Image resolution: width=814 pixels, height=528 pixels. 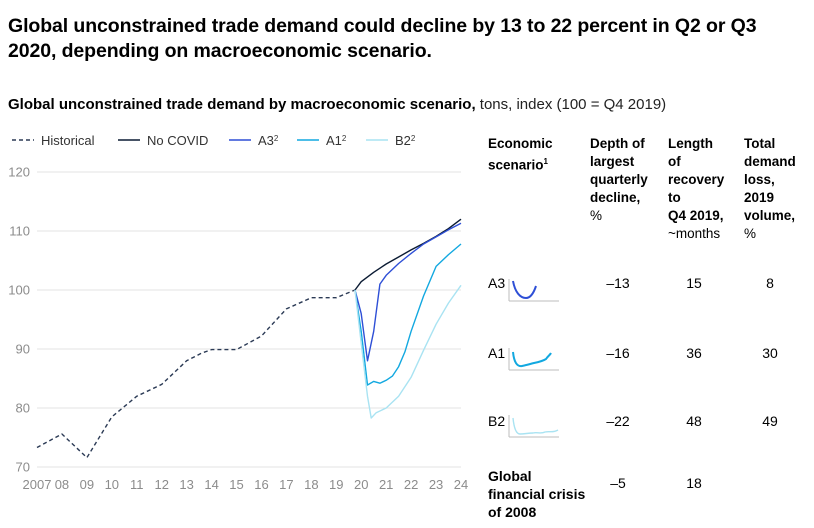 I want to click on row-label-gfc: Global financial crisis of 2008, so click(x=536, y=494).